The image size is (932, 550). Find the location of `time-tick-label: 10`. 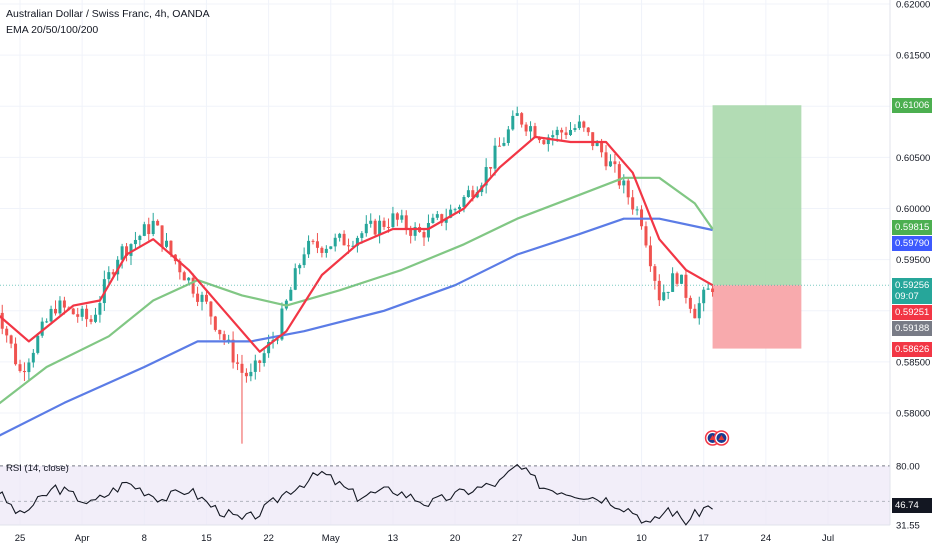

time-tick-label: 10 is located at coordinates (641, 538).